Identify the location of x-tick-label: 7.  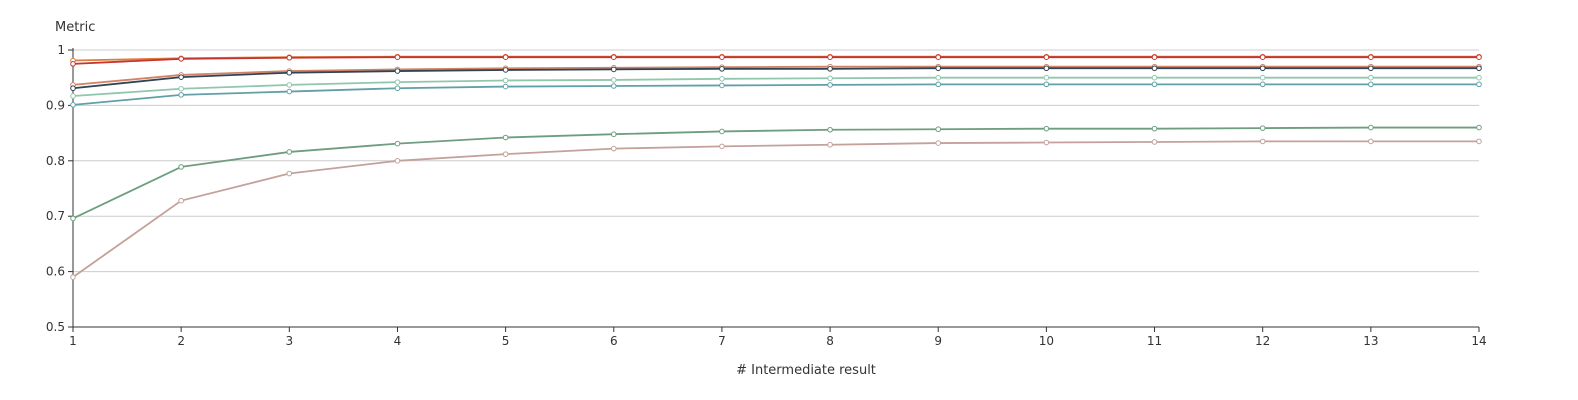
(722, 341).